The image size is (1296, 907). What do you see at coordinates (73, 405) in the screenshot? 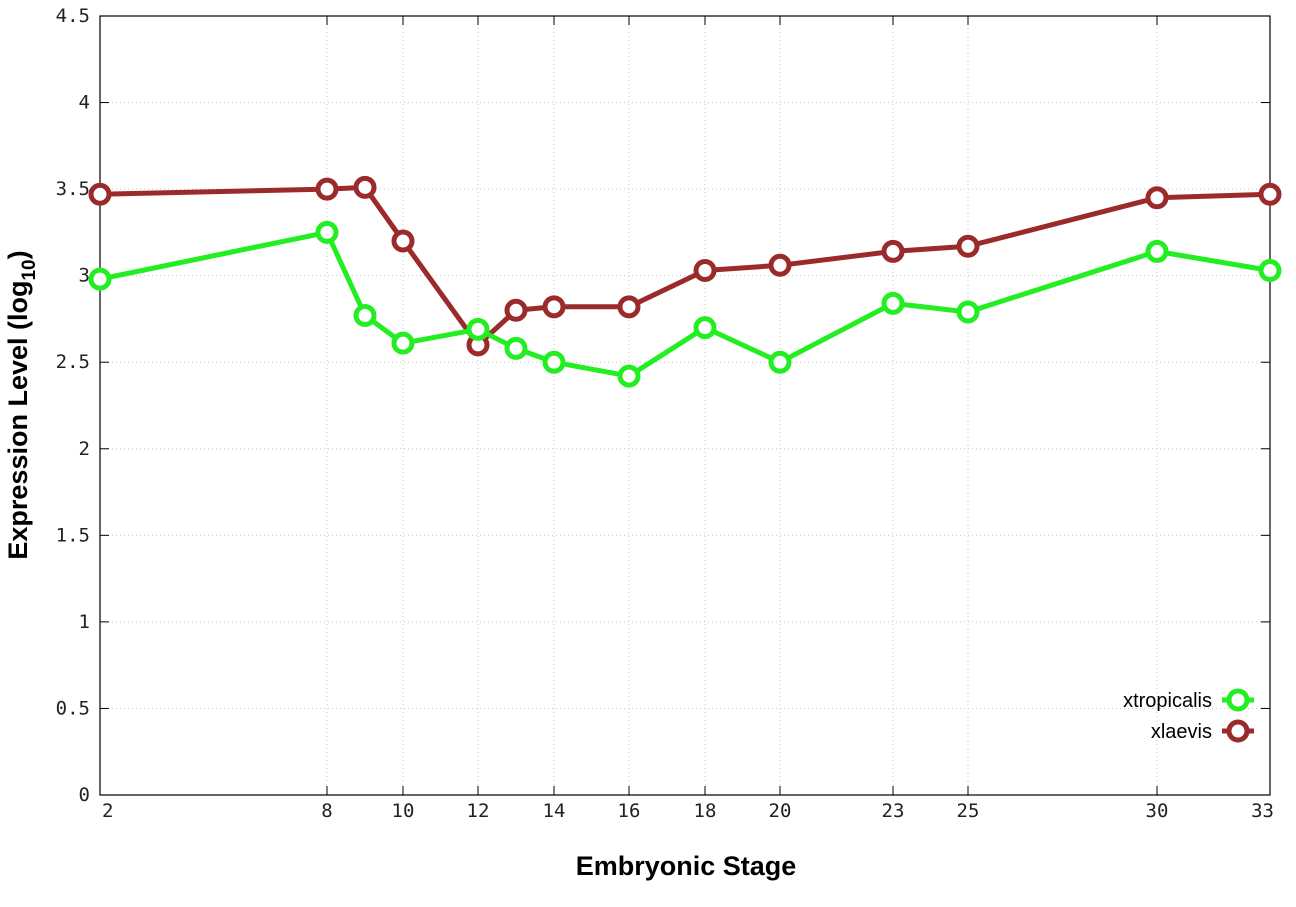
I see `y-tick-labels: 0 0.5 1 1.5 2 2.5 3 3.5 4 4.5` at bounding box center [73, 405].